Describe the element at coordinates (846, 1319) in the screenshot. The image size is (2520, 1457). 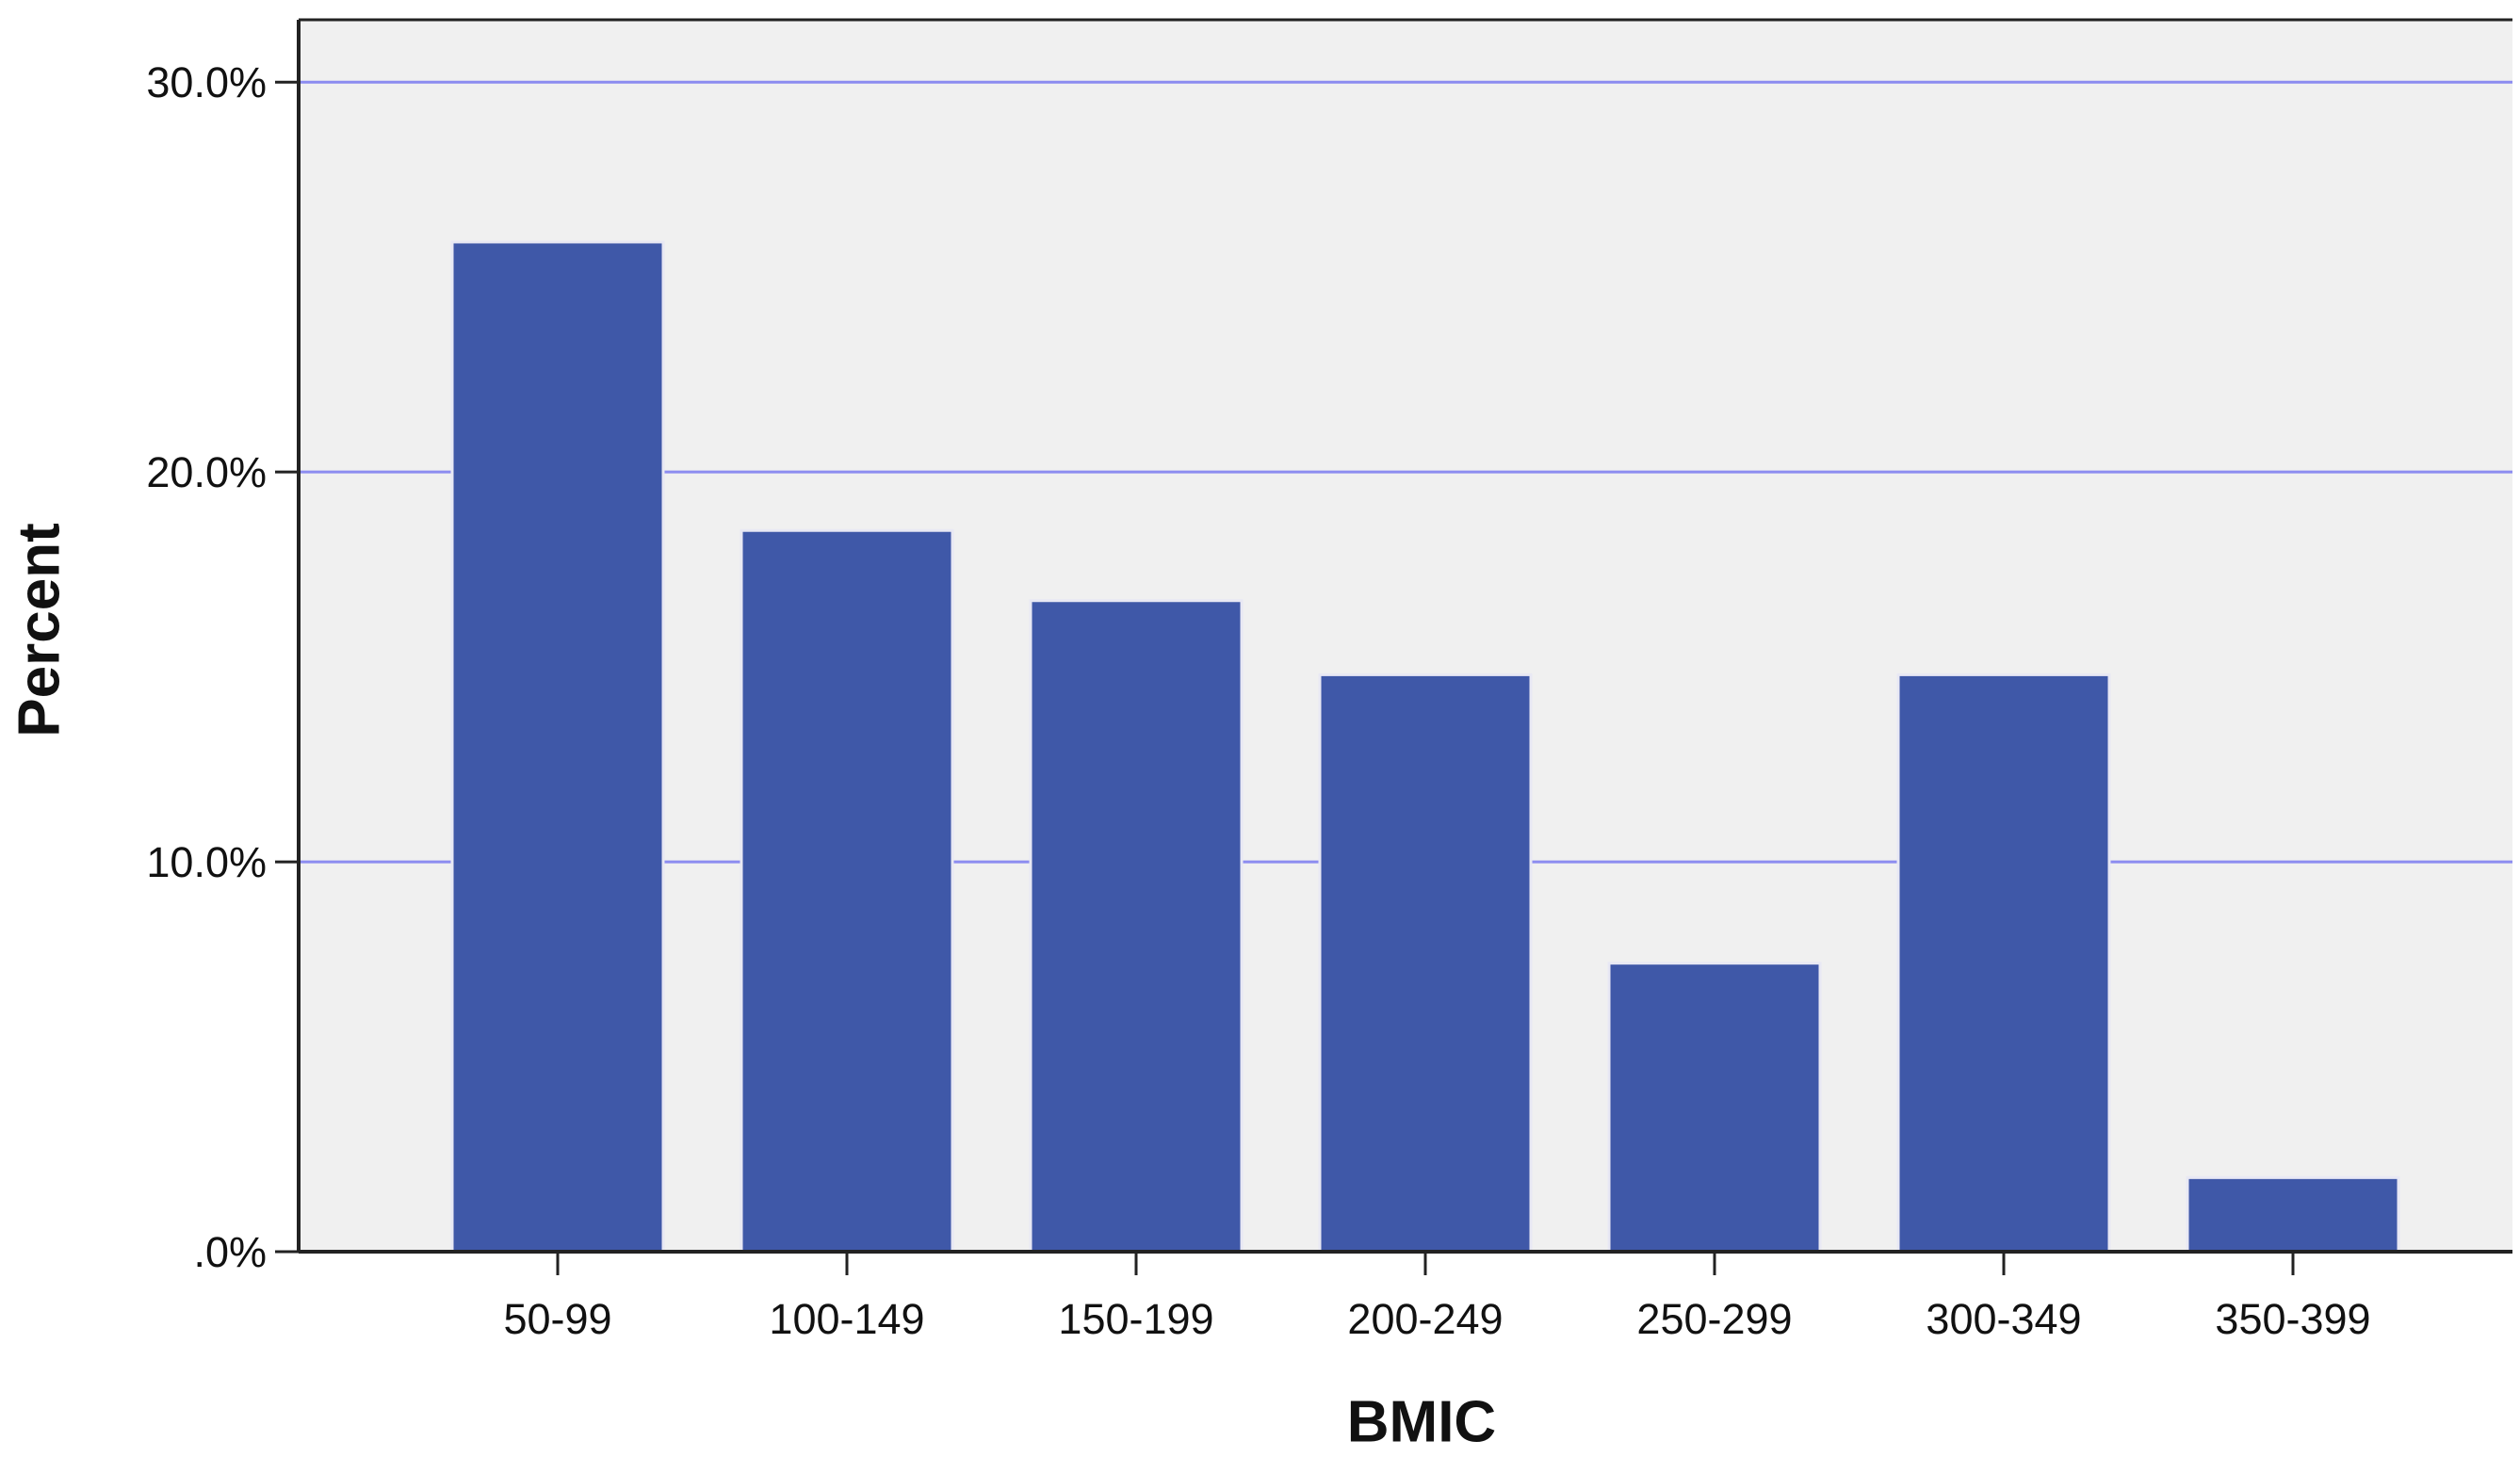
I see `x-tick-label: 100-149` at that location.